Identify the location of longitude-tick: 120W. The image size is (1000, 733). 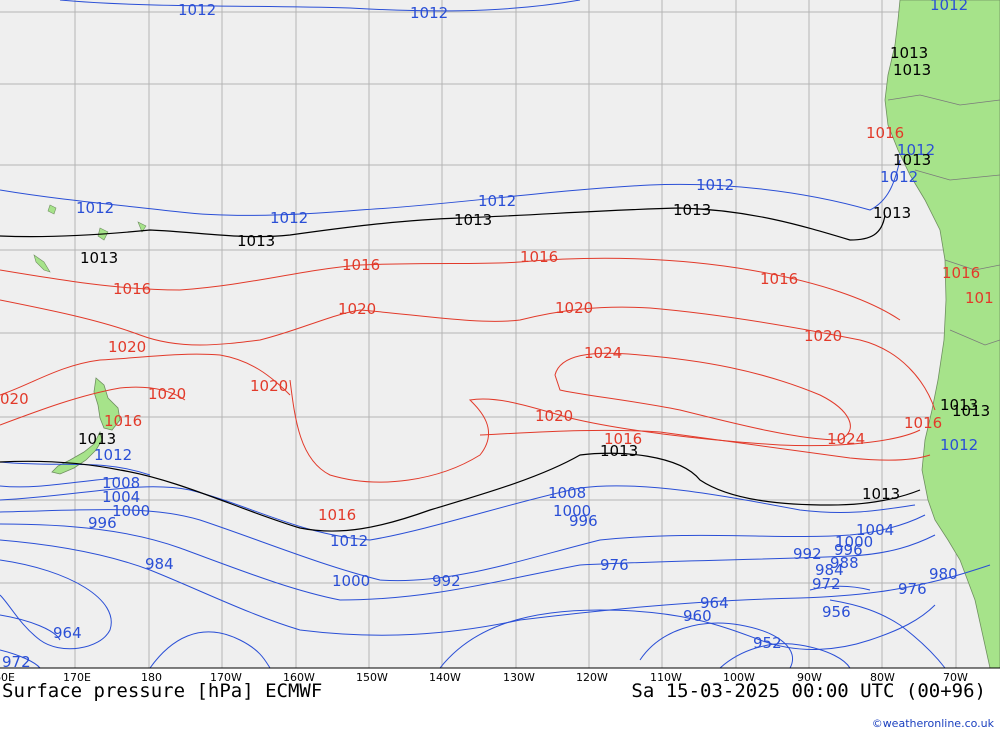
(592, 677).